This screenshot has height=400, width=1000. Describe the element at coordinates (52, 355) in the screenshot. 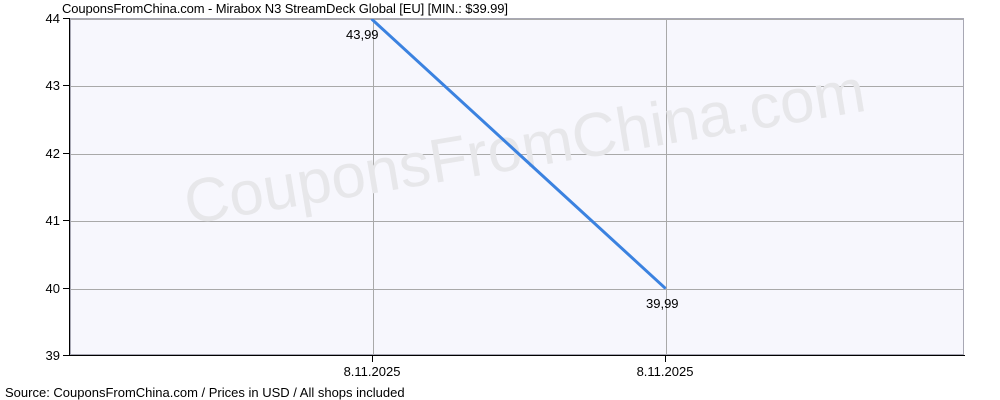

I see `y-axis-label: 39` at that location.